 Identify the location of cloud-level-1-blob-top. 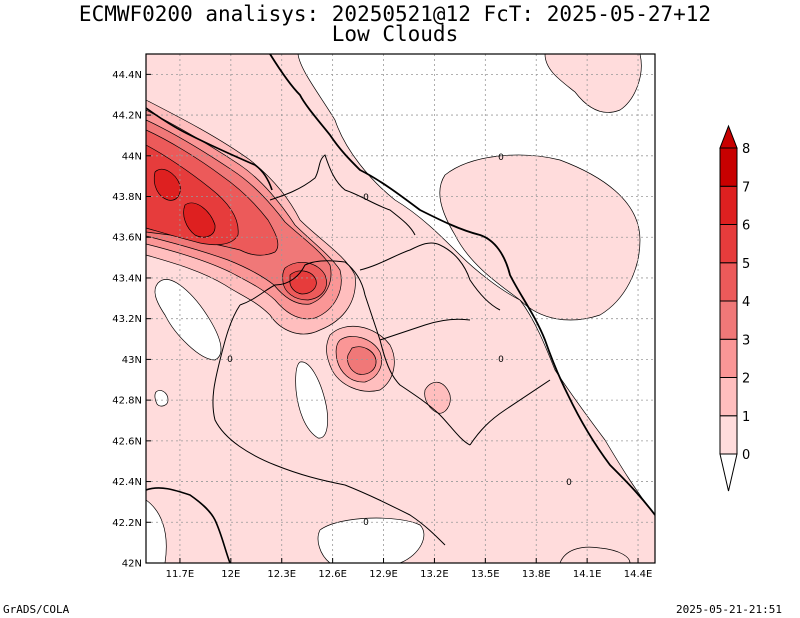
(593, 83).